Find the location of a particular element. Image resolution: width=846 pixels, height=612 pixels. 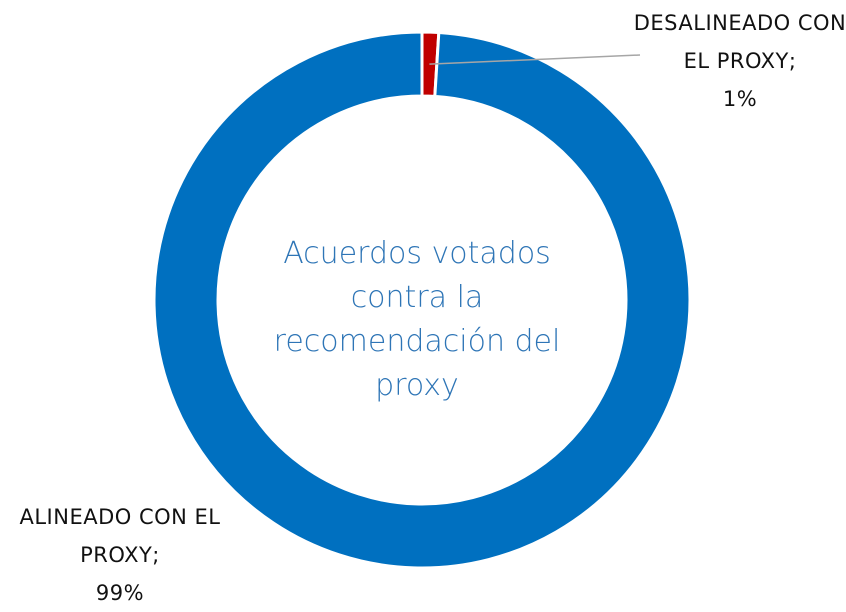

leader-line is located at coordinates (535, 59).